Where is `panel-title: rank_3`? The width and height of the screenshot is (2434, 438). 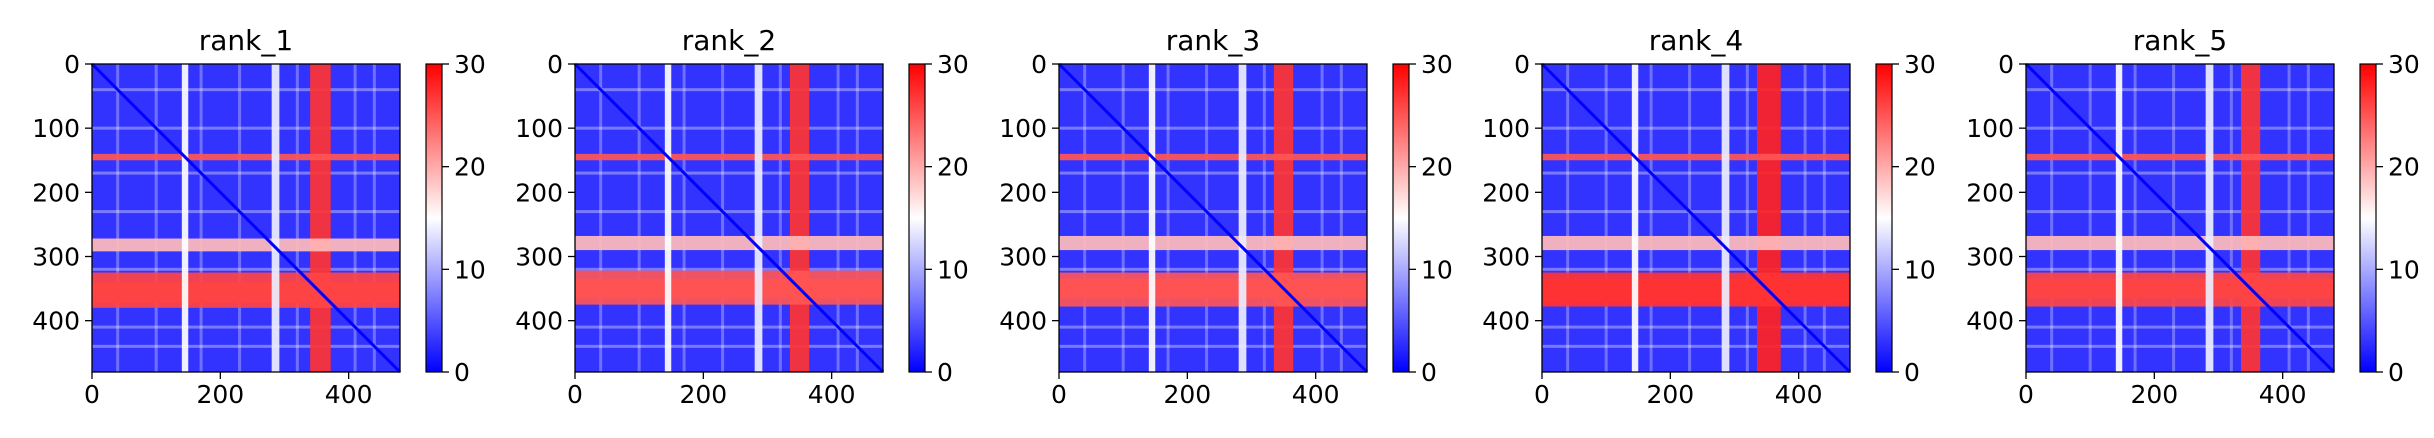 panel-title: rank_3 is located at coordinates (1213, 40).